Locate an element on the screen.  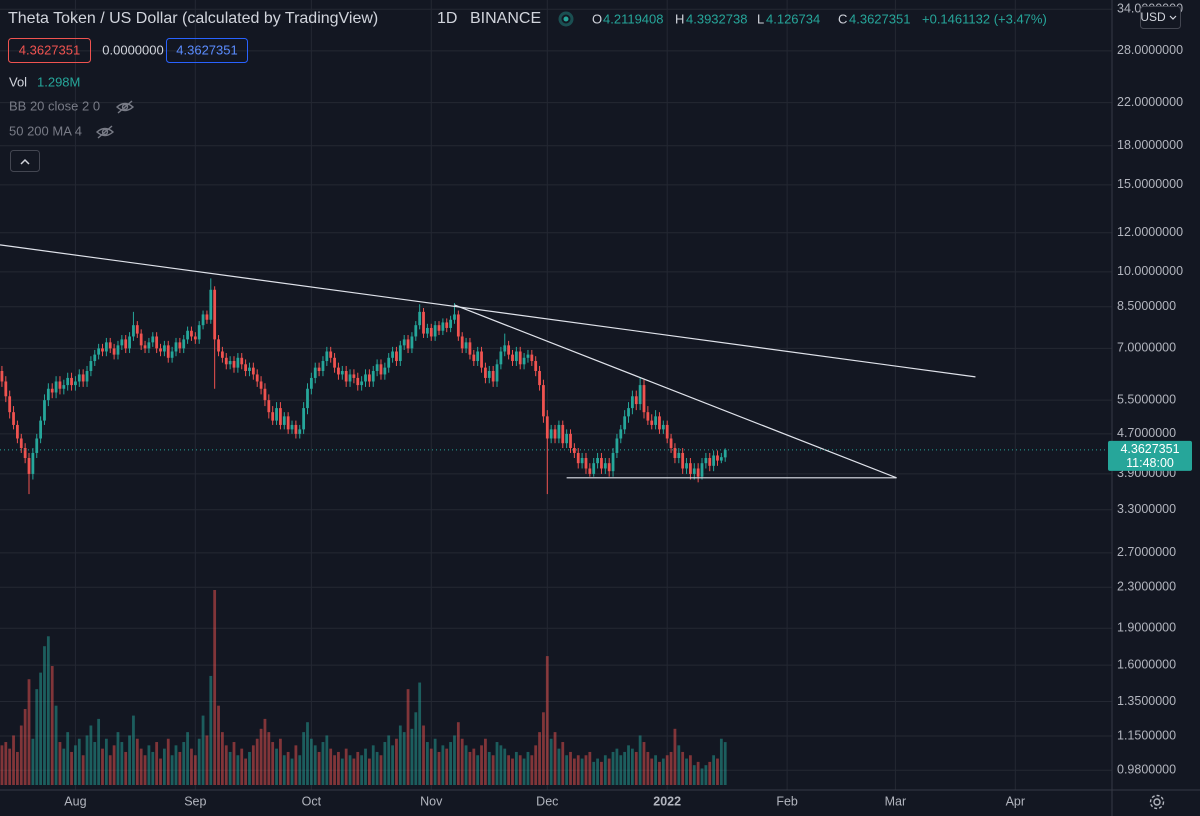
spread: 0.0000000 is located at coordinates (132, 49).